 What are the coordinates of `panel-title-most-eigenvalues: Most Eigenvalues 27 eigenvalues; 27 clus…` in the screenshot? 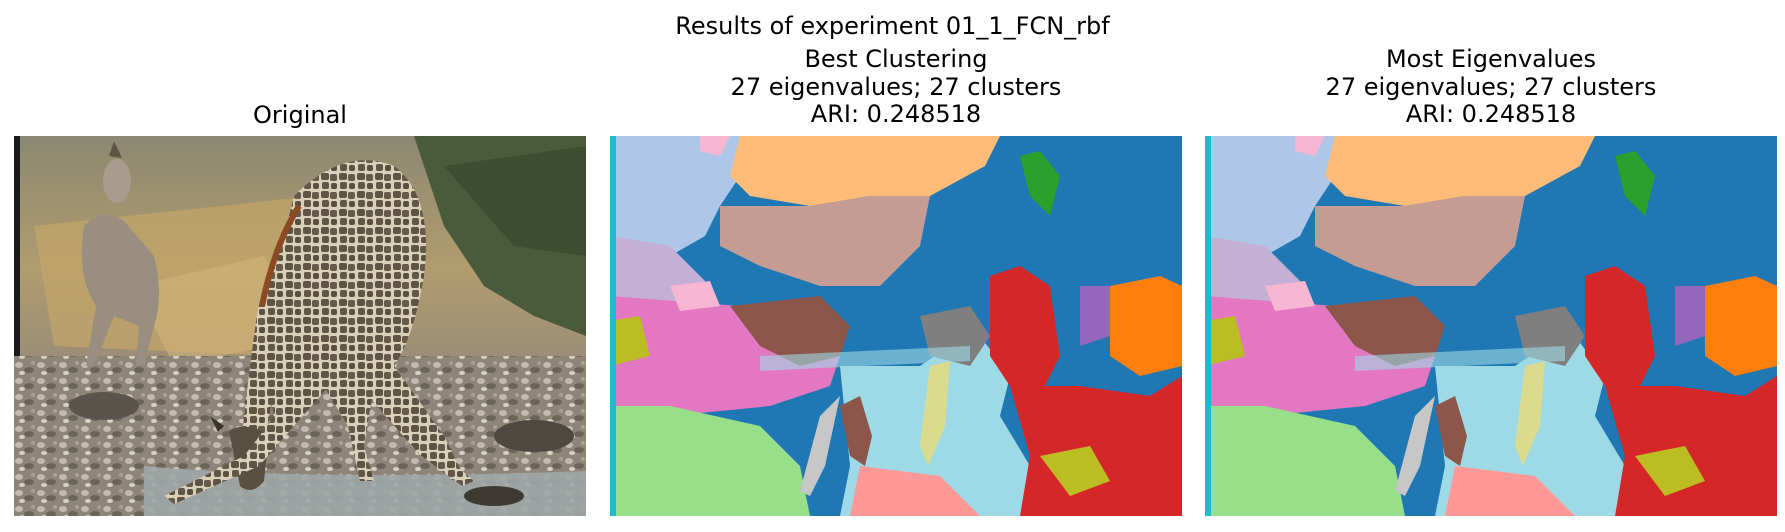 It's located at (1491, 87).